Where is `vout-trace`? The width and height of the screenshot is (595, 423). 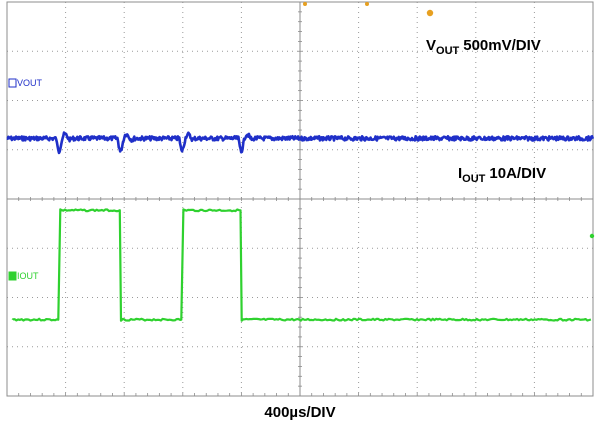 vout-trace is located at coordinates (300, 143).